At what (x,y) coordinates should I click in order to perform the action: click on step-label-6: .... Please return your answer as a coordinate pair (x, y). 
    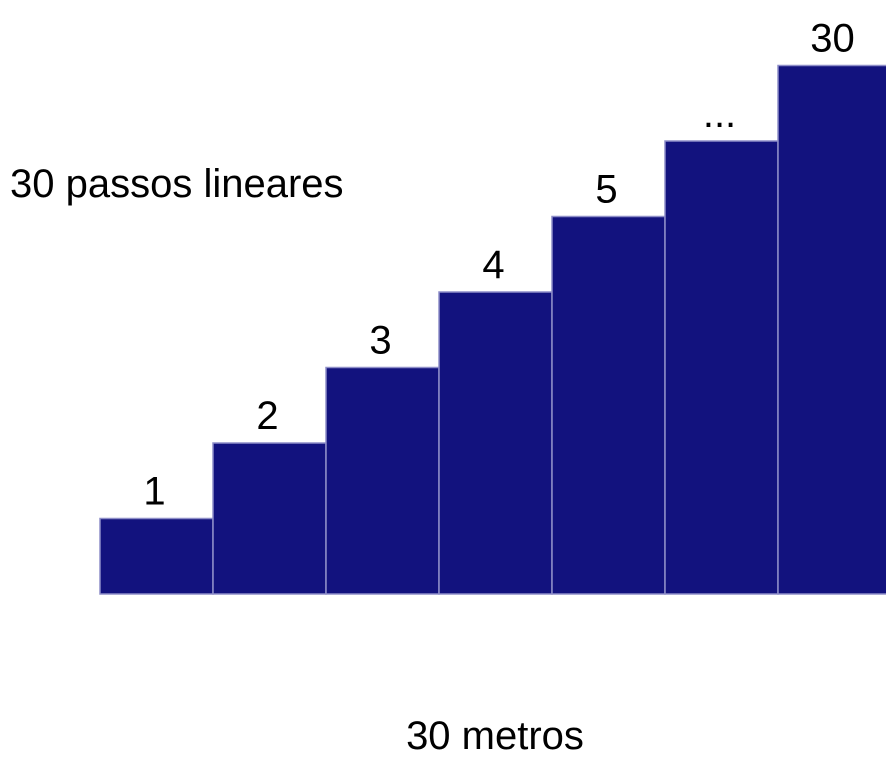
    Looking at the image, I should click on (719, 114).